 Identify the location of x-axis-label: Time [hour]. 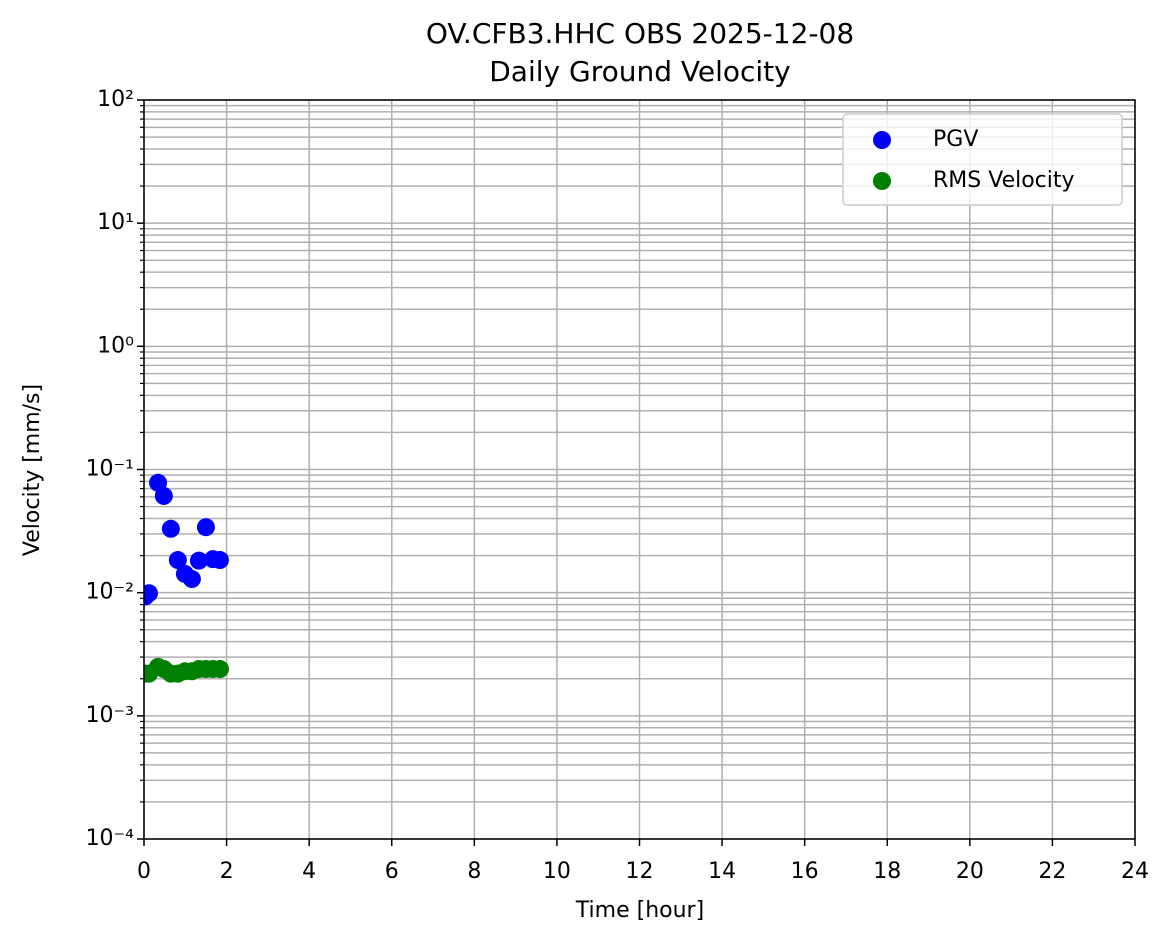
(639, 910).